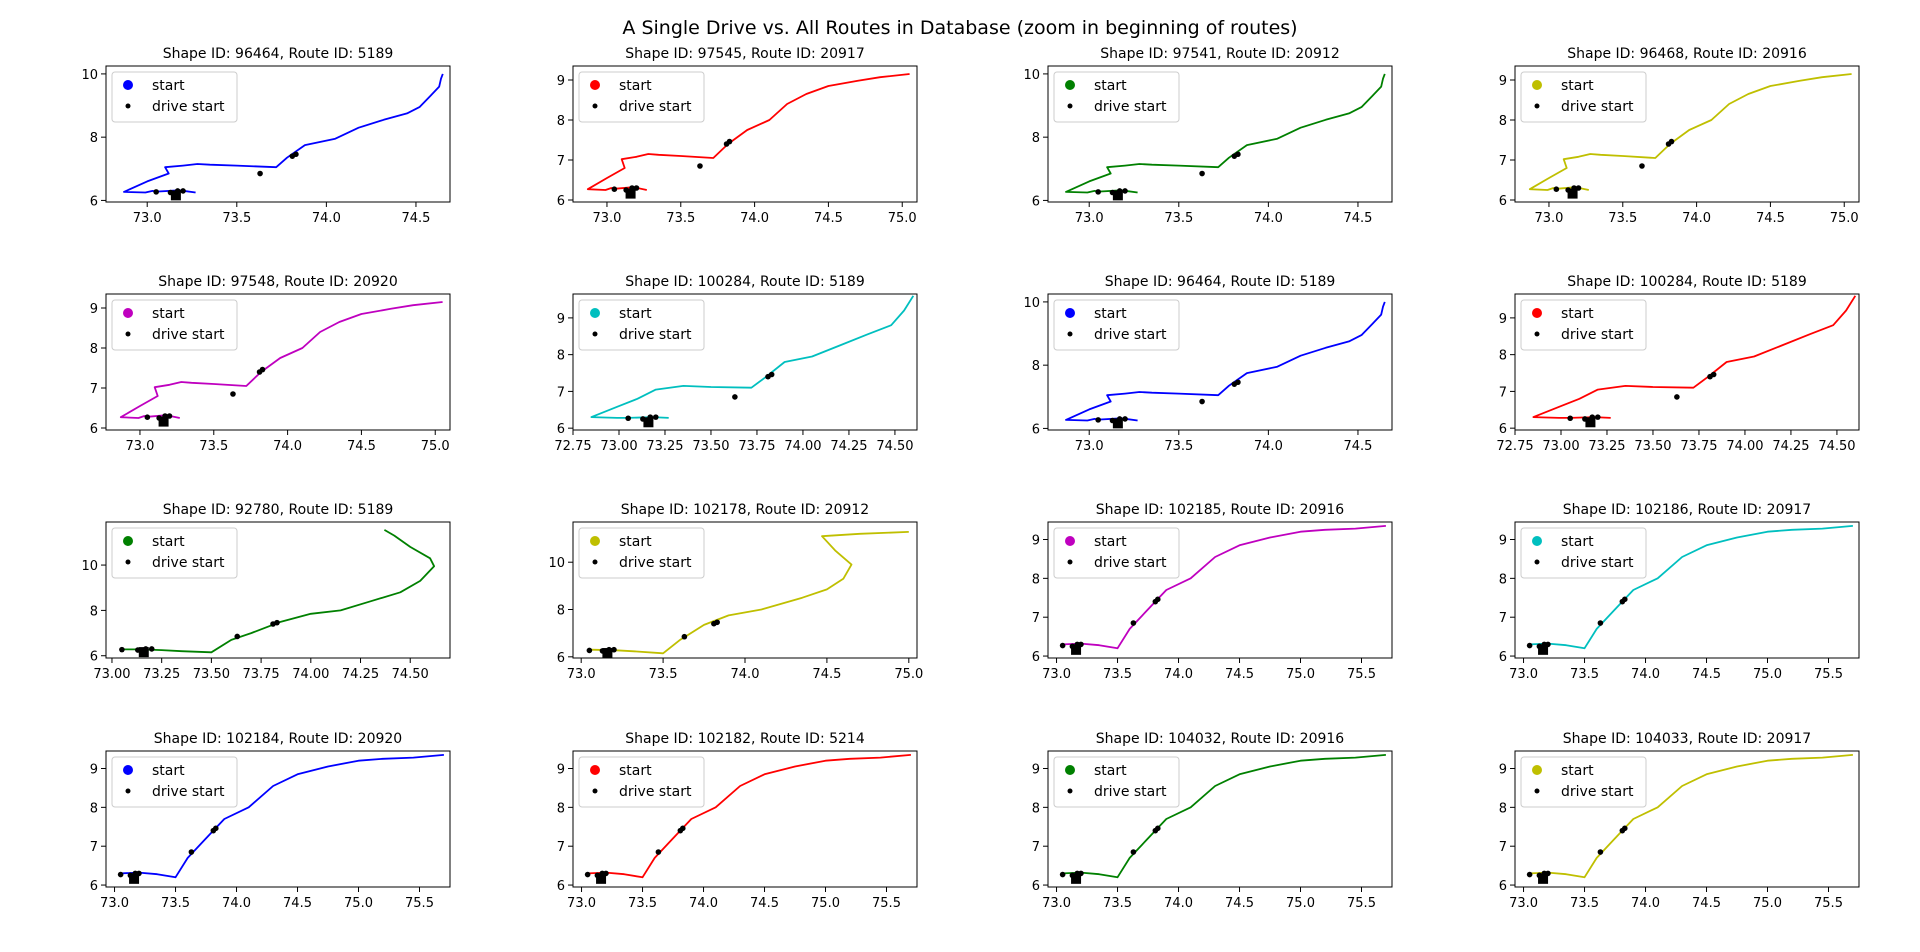 This screenshot has width=1920, height=952. Describe the element at coordinates (278, 282) in the screenshot. I see `subplot-title: Shape ID: 97548, Route ID: 20920` at that location.